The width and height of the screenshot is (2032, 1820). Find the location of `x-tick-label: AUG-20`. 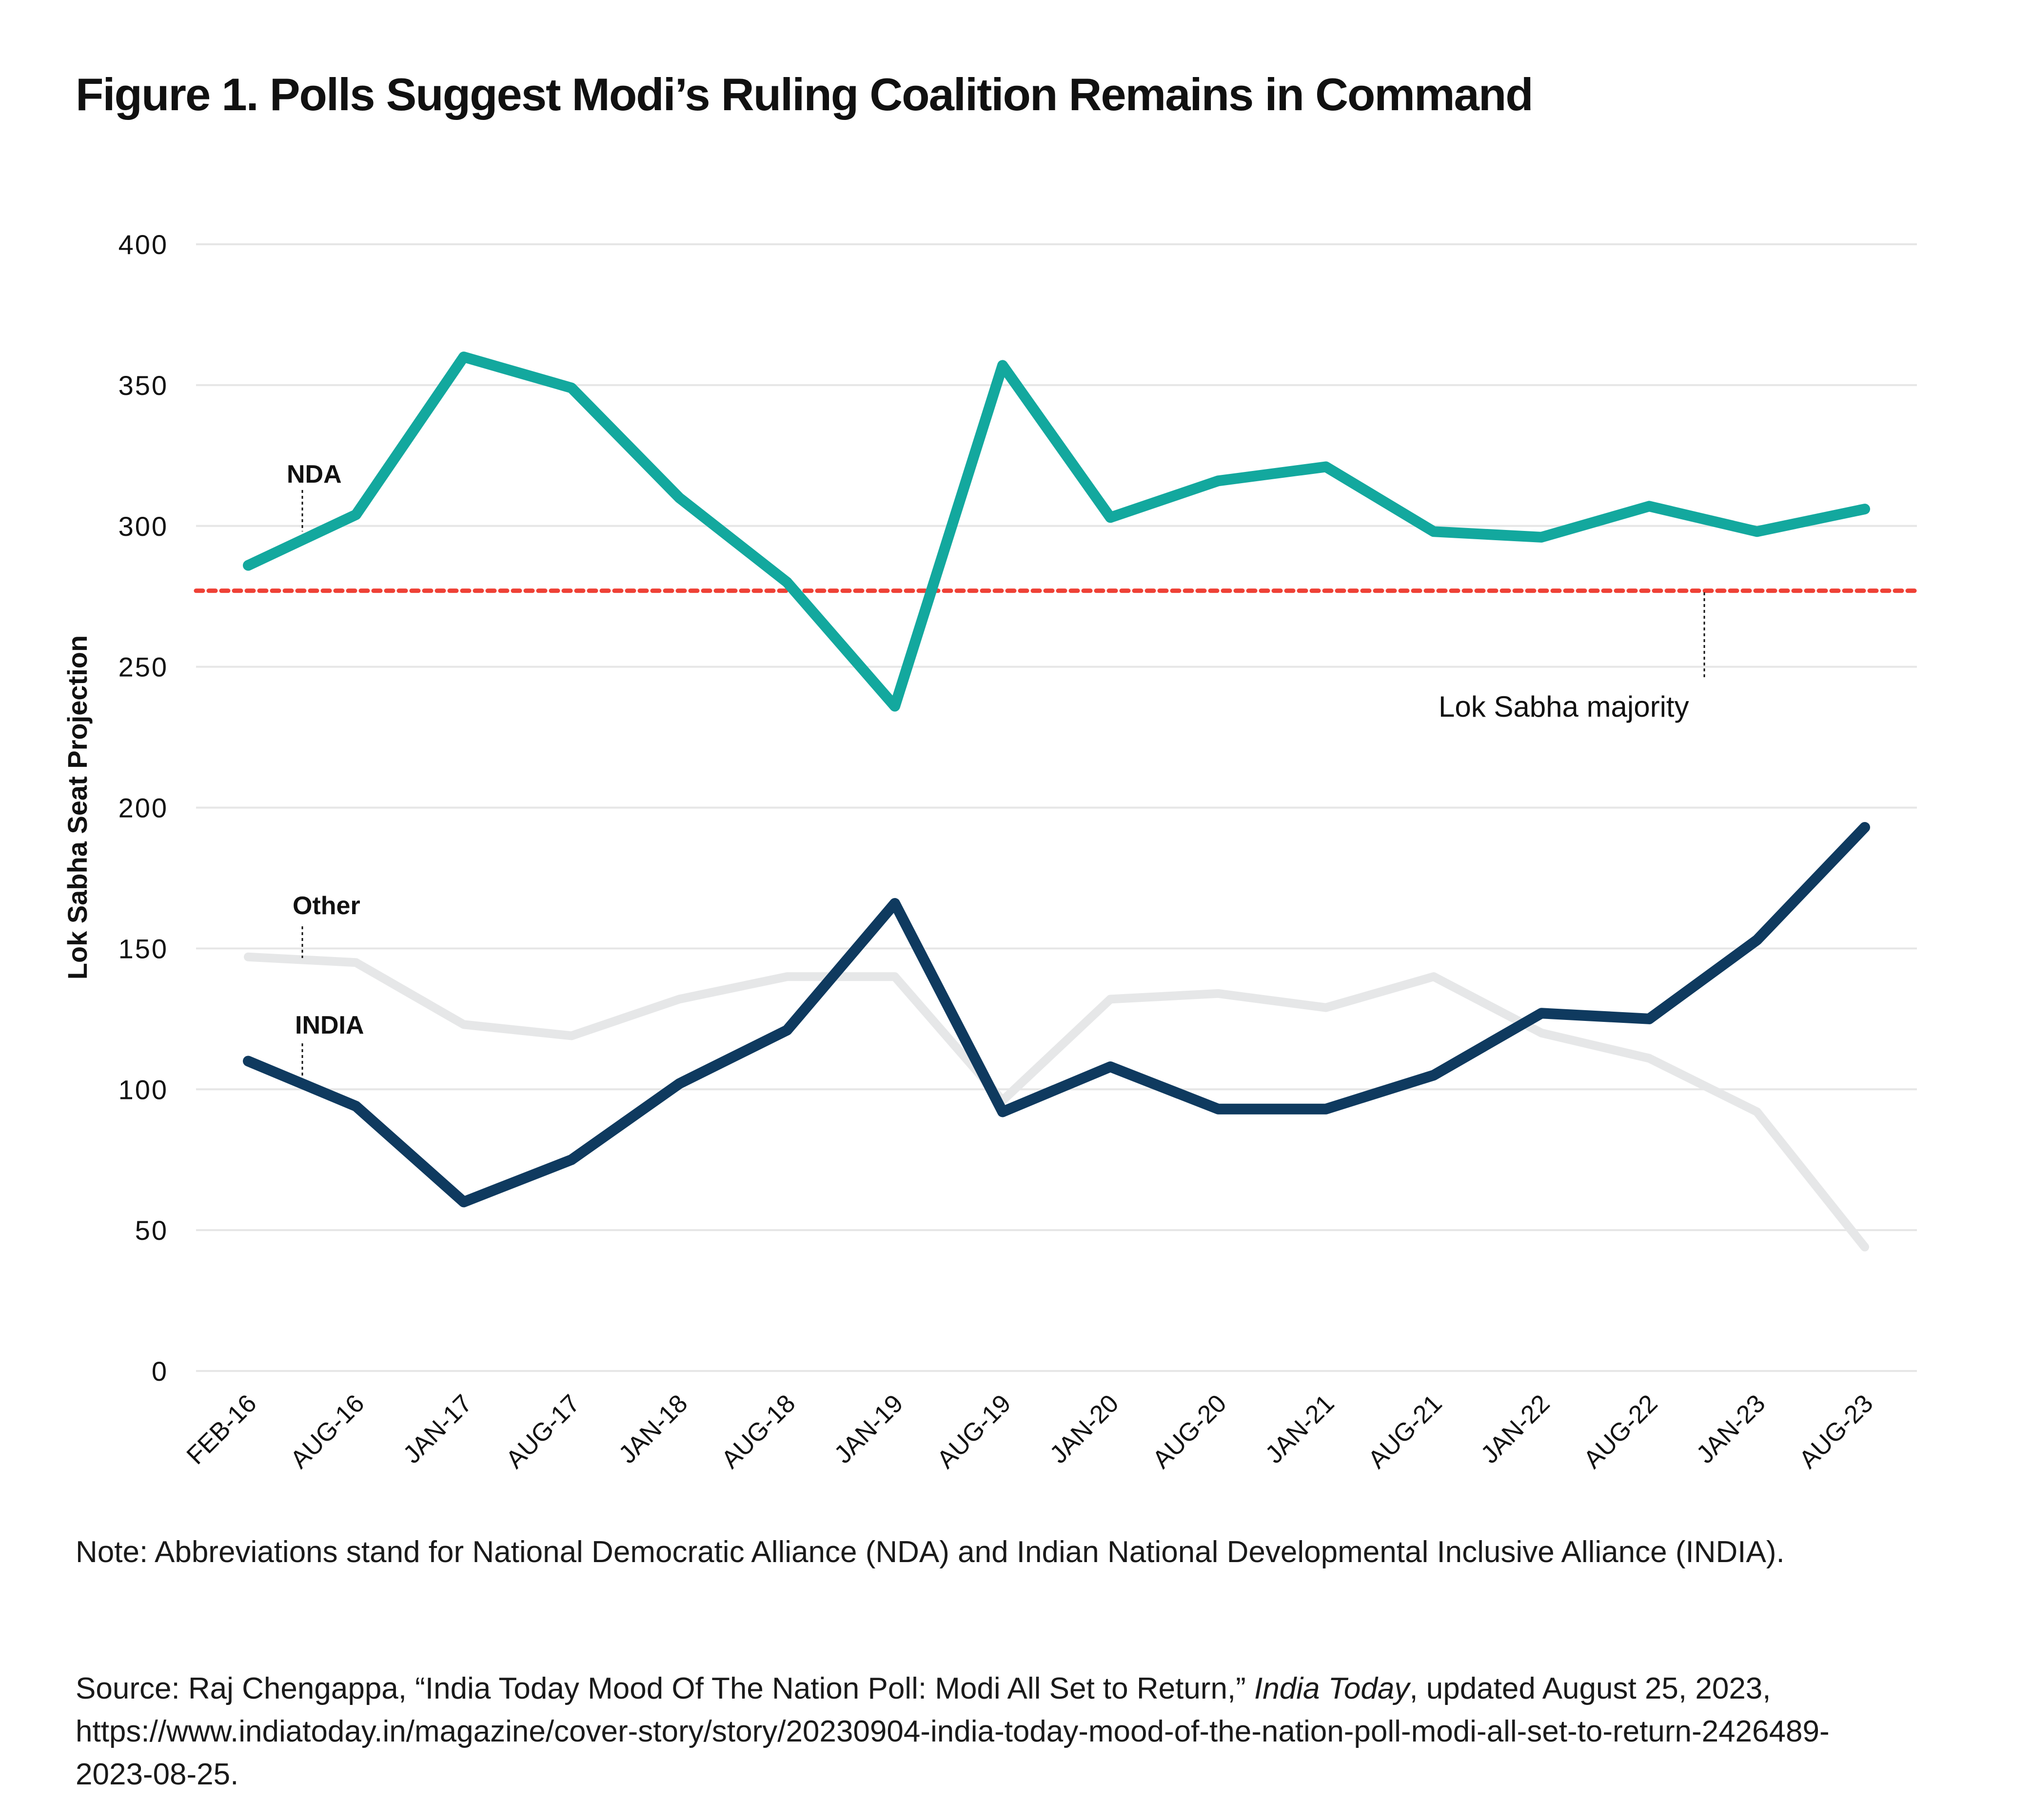

x-tick-label: AUG-20 is located at coordinates (1189, 1431).